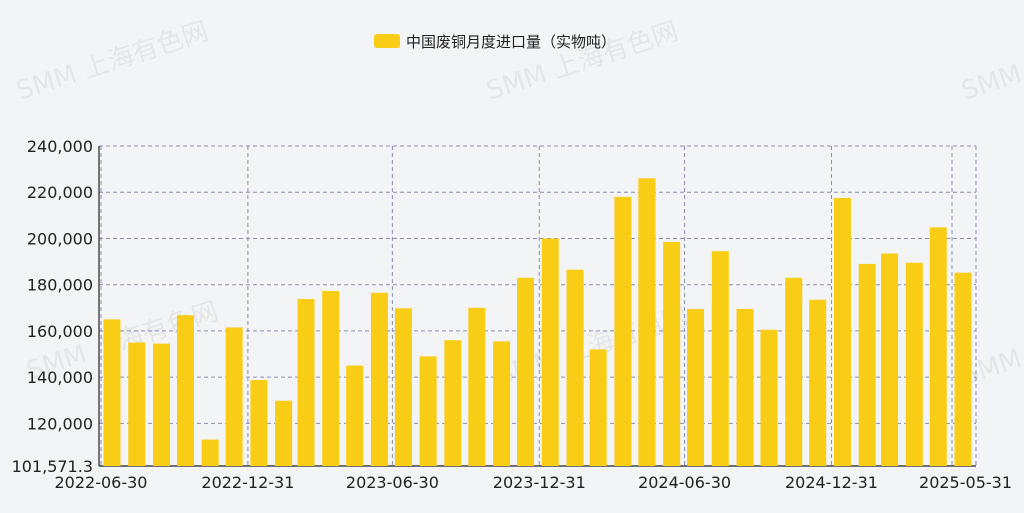 This screenshot has height=513, width=1024. Describe the element at coordinates (60, 423) in the screenshot. I see `y-tick-label: 120,000` at that location.